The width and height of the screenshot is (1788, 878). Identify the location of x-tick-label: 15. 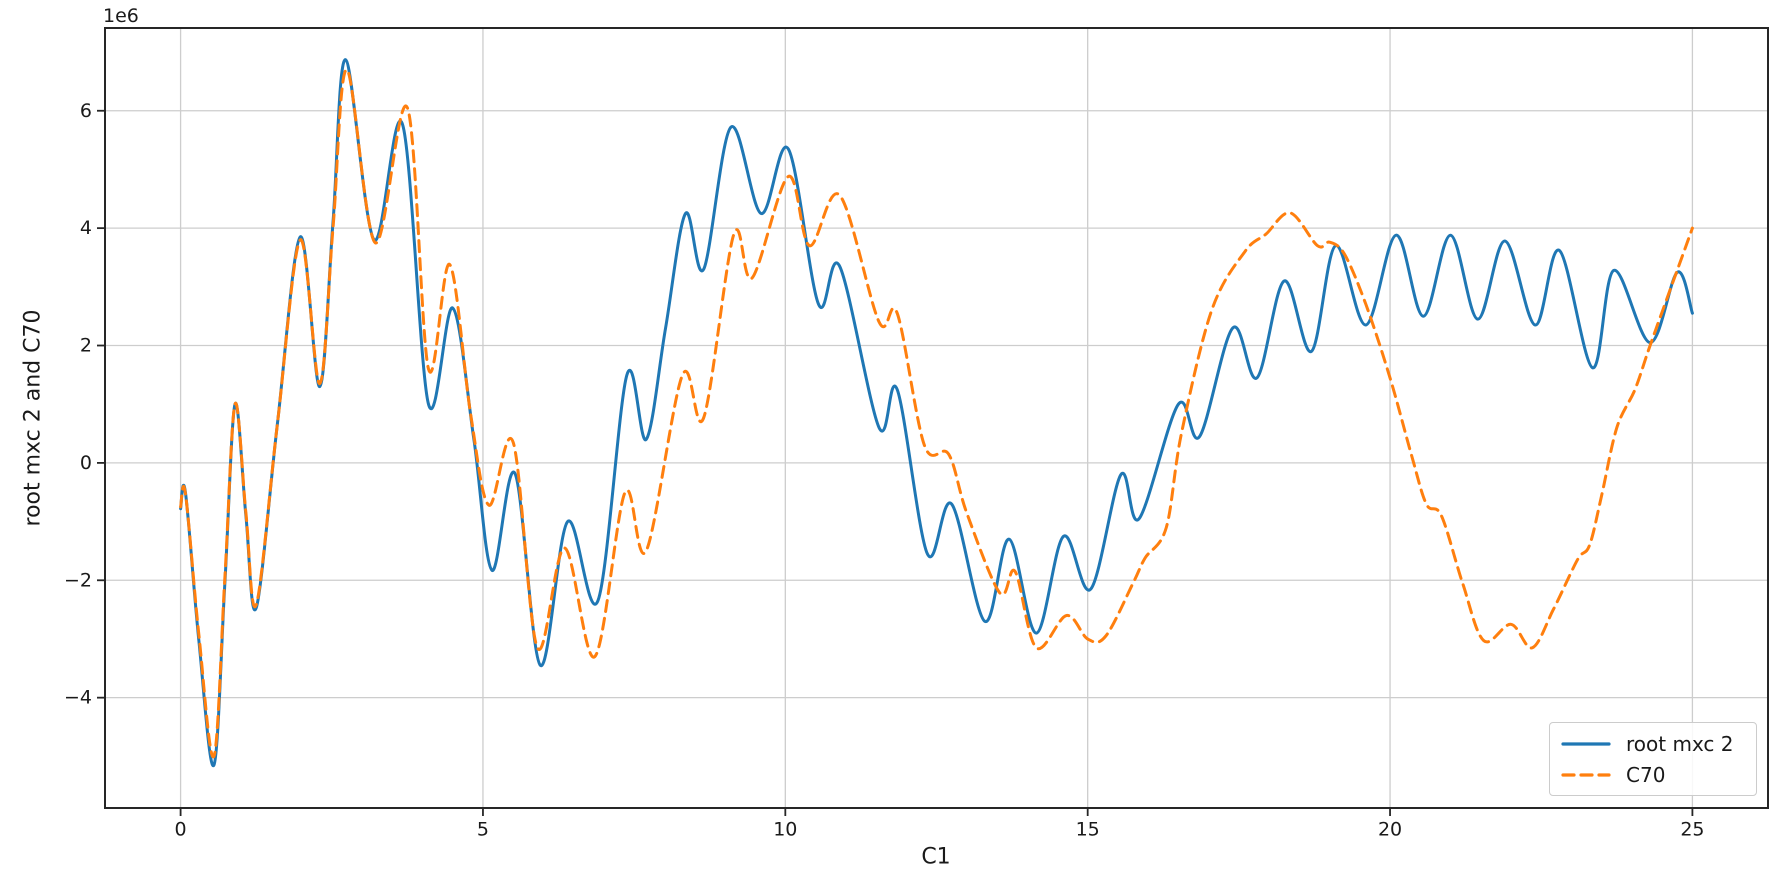
(1088, 830).